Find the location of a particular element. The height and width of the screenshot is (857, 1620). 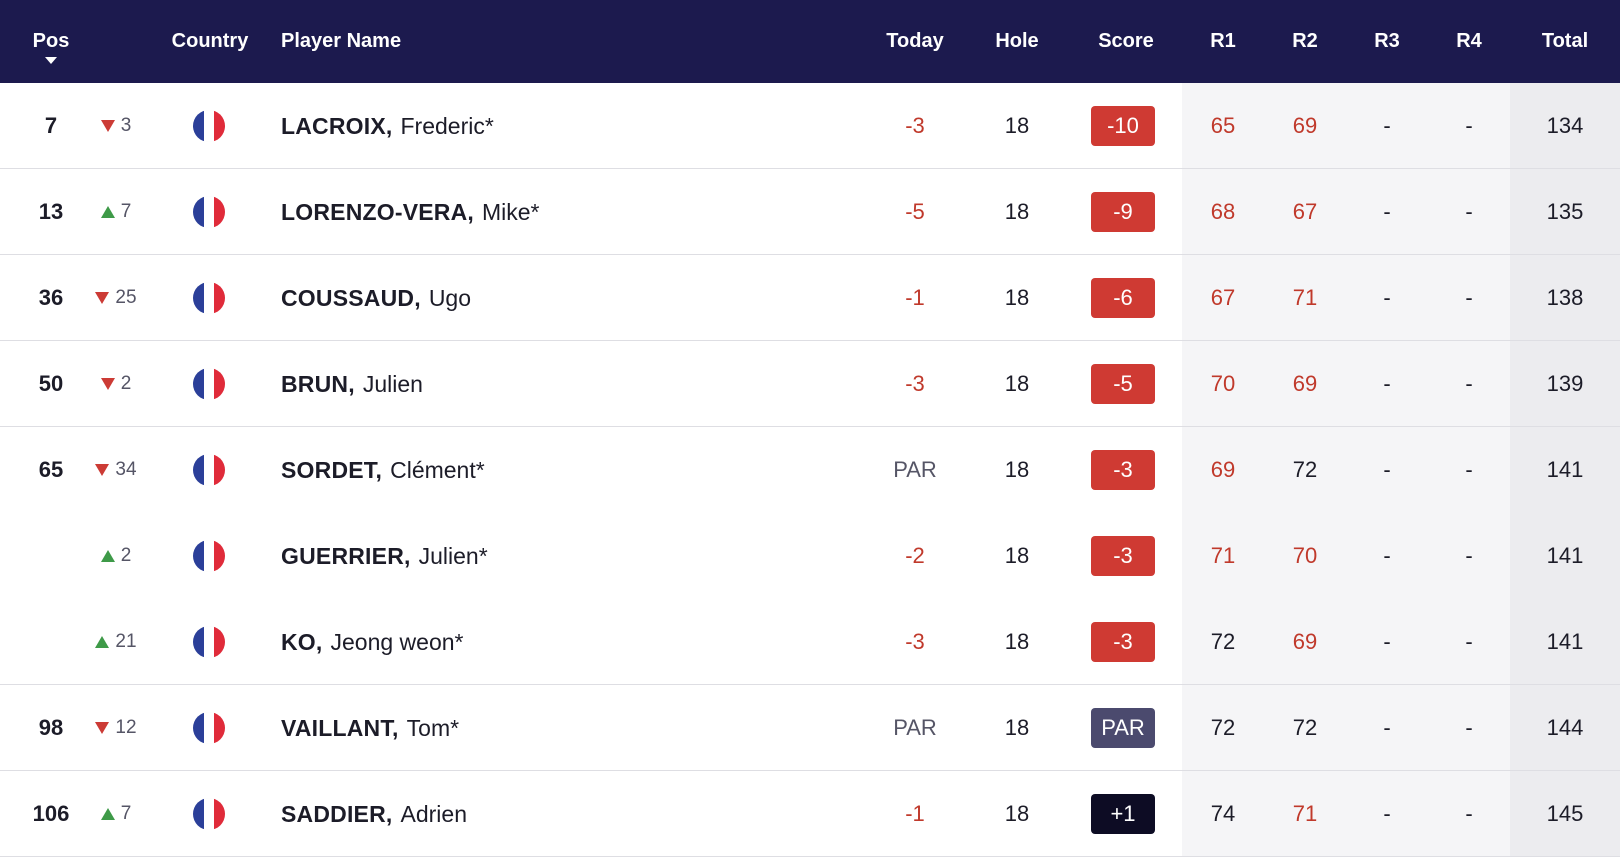

movement-value: 12 is located at coordinates (126, 727).